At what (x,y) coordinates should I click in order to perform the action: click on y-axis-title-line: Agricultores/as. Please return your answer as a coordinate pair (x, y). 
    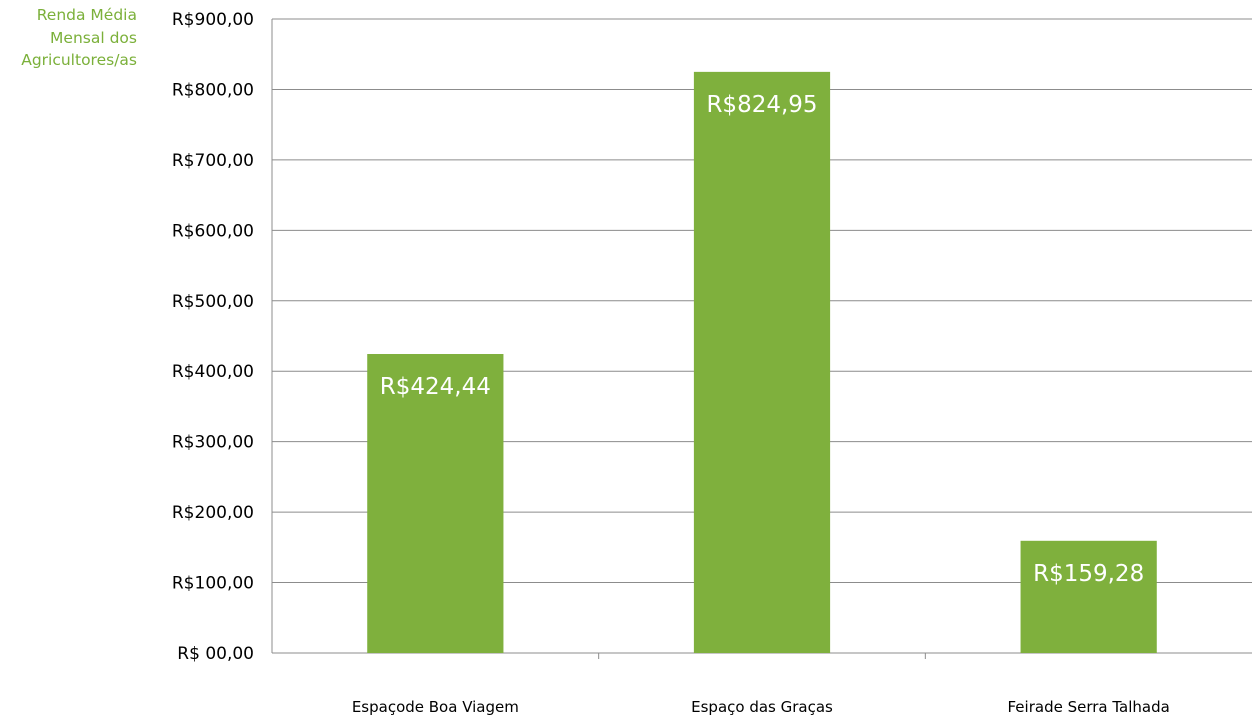
    Looking at the image, I should click on (79, 60).